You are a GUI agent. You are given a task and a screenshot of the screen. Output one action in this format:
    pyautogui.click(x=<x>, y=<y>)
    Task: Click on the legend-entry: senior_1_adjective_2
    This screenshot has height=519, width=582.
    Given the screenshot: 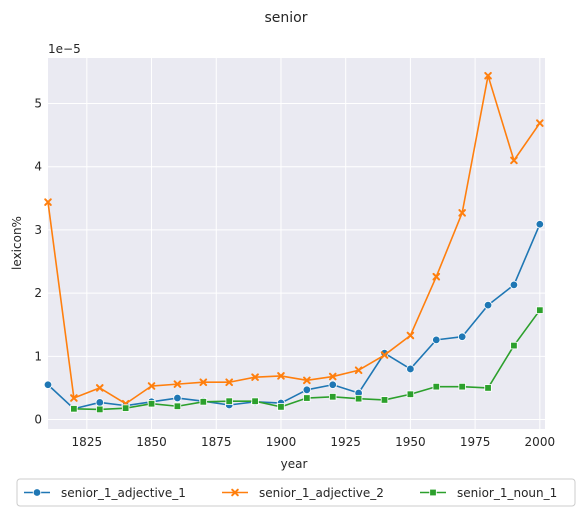 What is the action you would take?
    pyautogui.click(x=303, y=493)
    